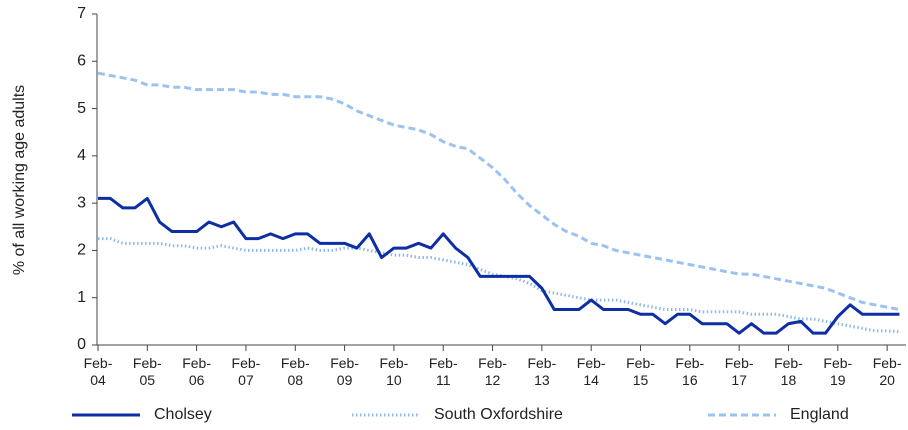  Describe the element at coordinates (19, 180) in the screenshot. I see `y-axis-title: % of all working age adults` at that location.